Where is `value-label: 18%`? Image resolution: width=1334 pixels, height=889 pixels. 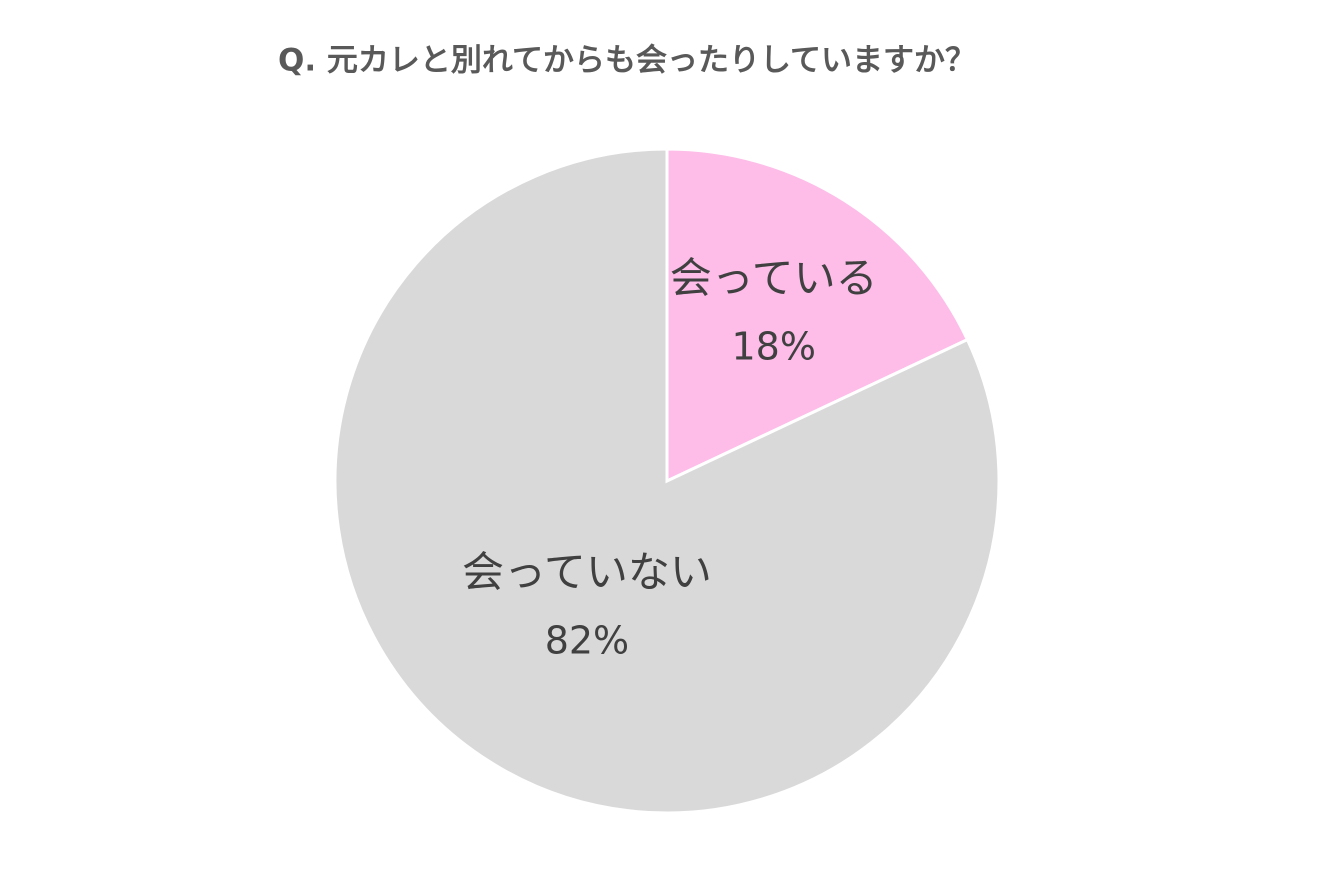 value-label: 18% is located at coordinates (774, 346).